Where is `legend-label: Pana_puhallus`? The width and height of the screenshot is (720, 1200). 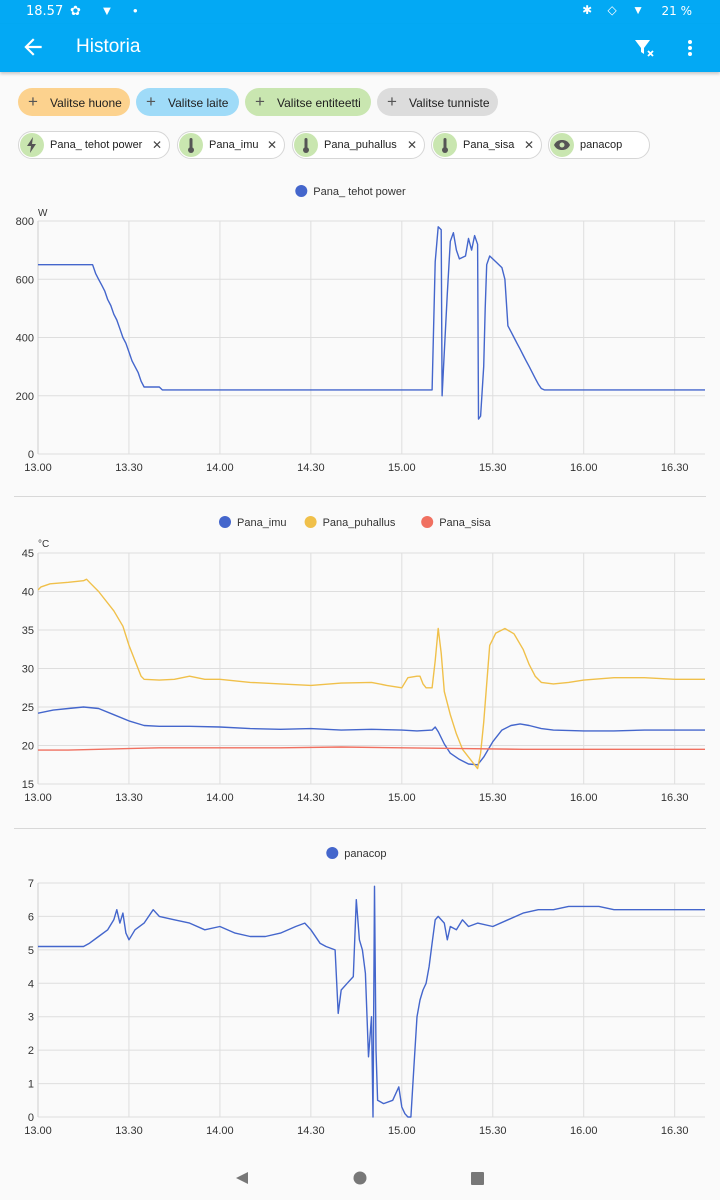
legend-label: Pana_puhallus is located at coordinates (359, 523).